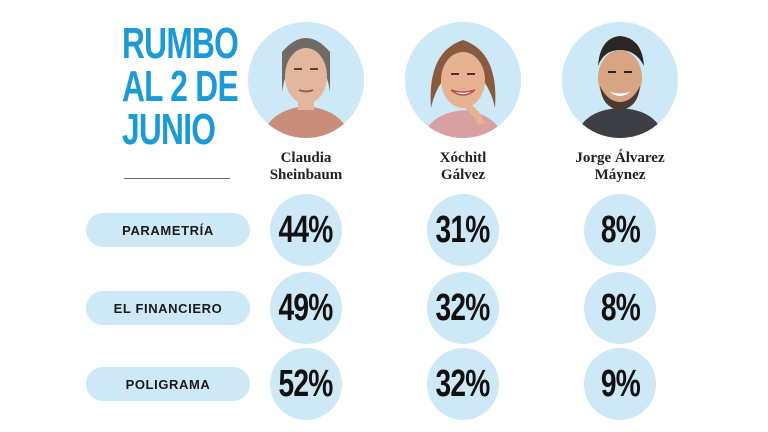  I want to click on pollster-label-el-financiero: EL FINANCIERO, so click(168, 308).